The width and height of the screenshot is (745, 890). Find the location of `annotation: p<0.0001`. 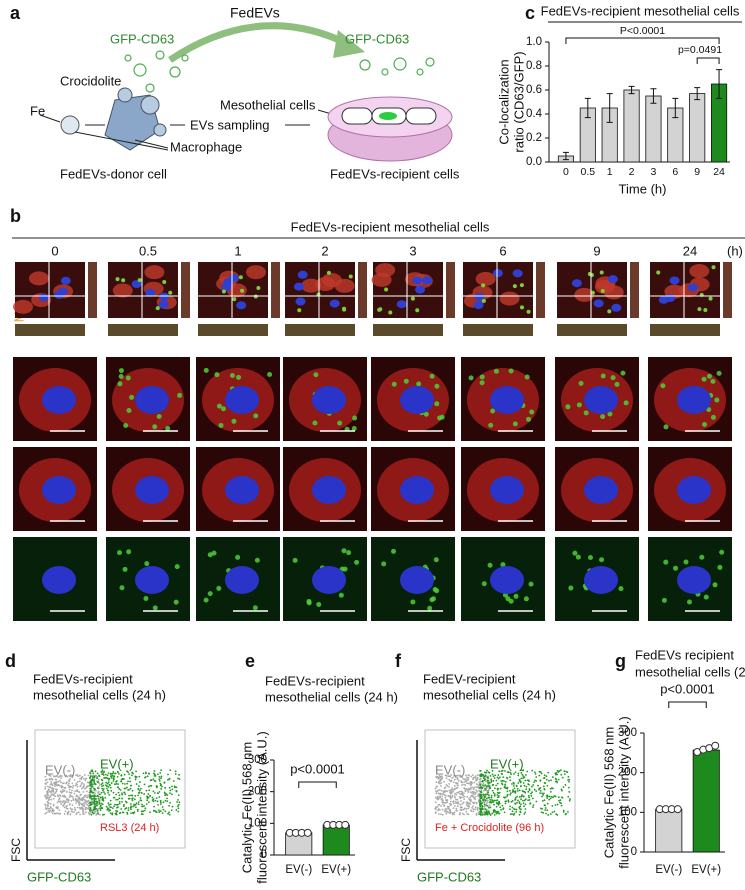

annotation: p<0.0001 is located at coordinates (317, 768).